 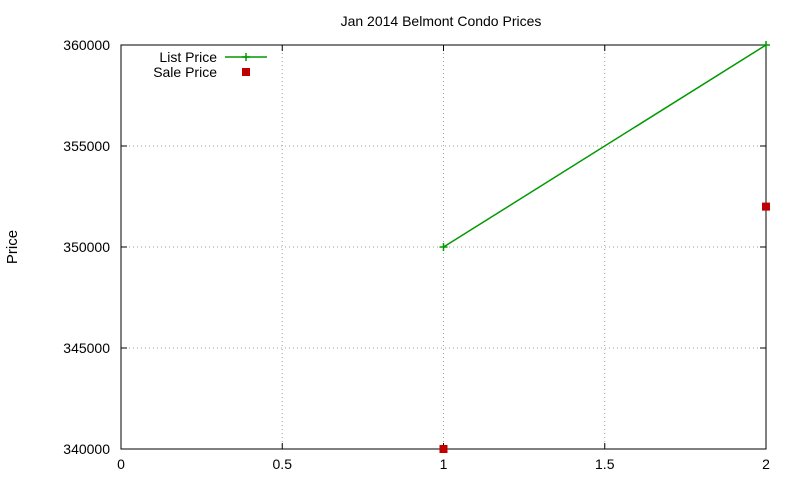 I want to click on x-tick-label: 0, so click(x=121, y=464).